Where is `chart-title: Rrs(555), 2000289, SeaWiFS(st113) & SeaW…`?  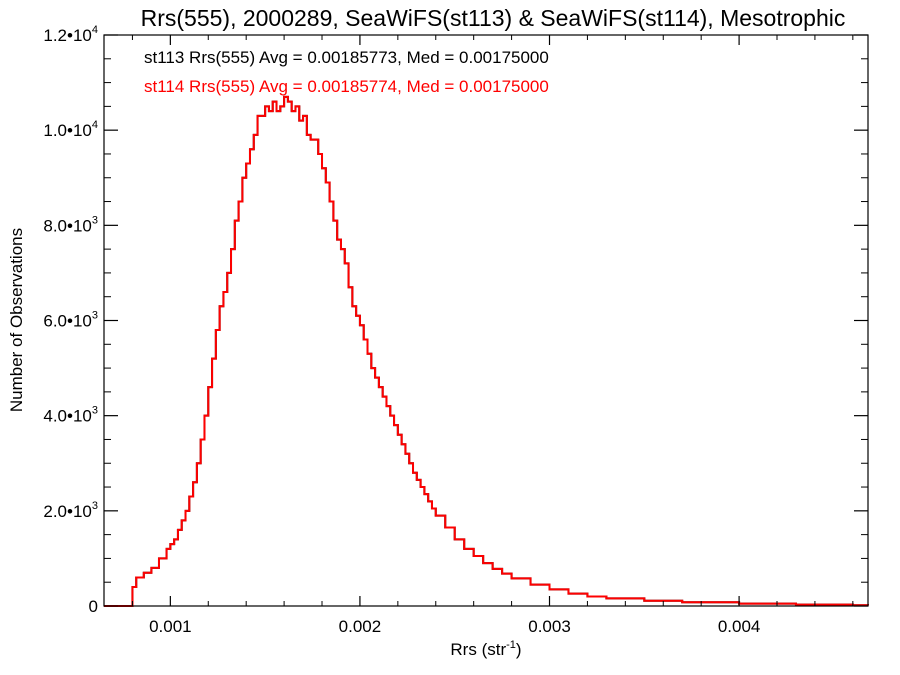
chart-title: Rrs(555), 2000289, SeaWiFS(st113) & SeaW… is located at coordinates (493, 18).